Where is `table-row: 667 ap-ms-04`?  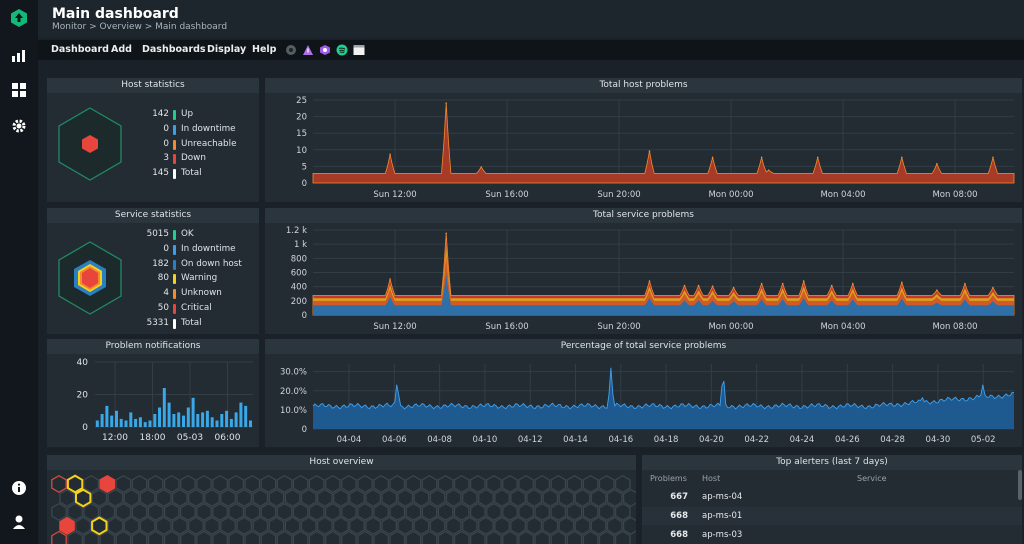
table-row: 667 ap-ms-04 is located at coordinates (832, 497).